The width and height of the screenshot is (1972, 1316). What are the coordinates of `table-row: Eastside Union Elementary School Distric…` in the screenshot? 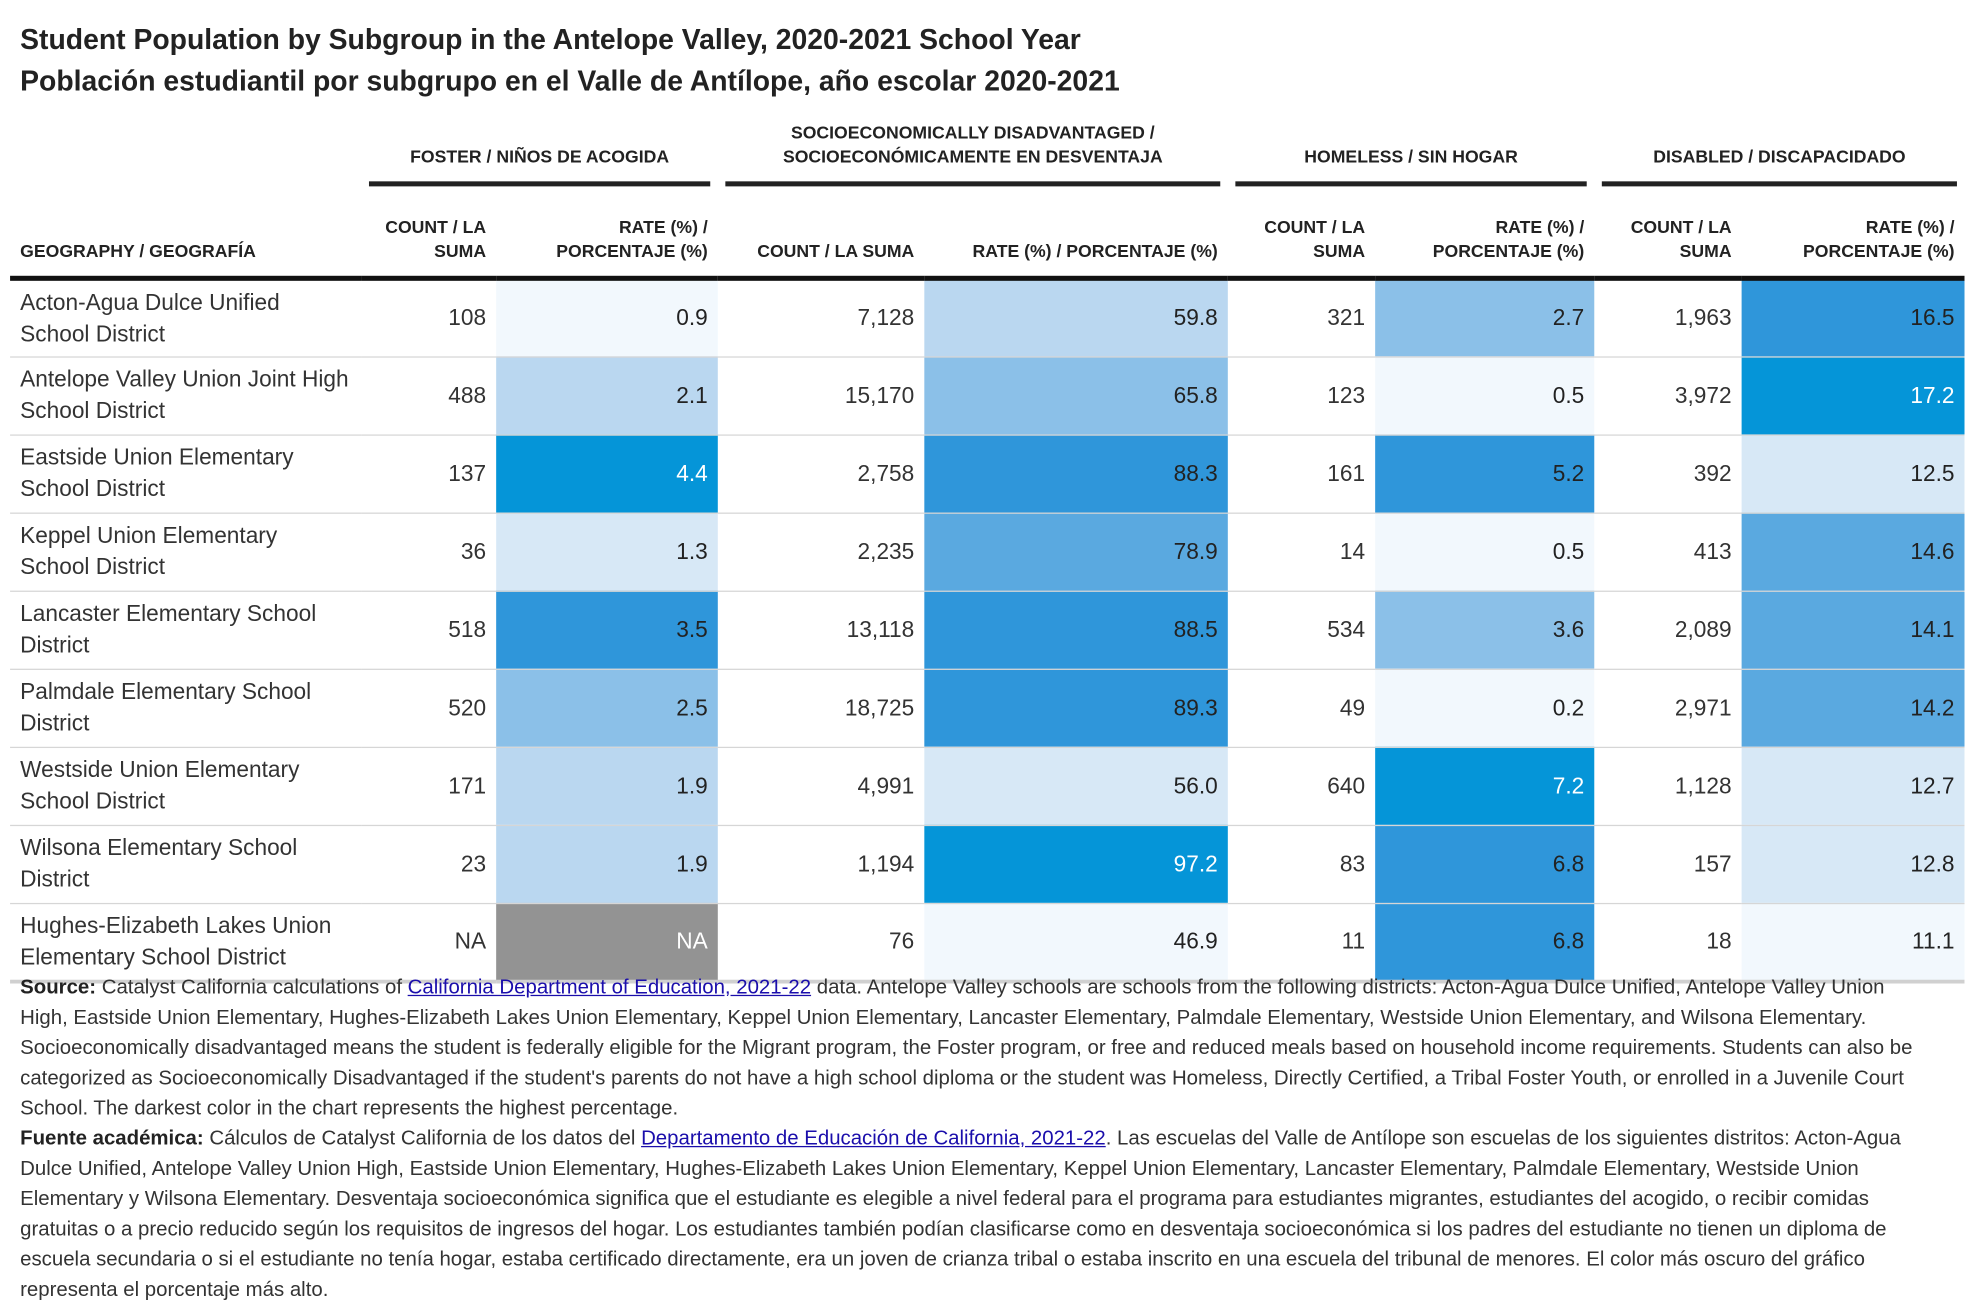 It's located at (987, 474).